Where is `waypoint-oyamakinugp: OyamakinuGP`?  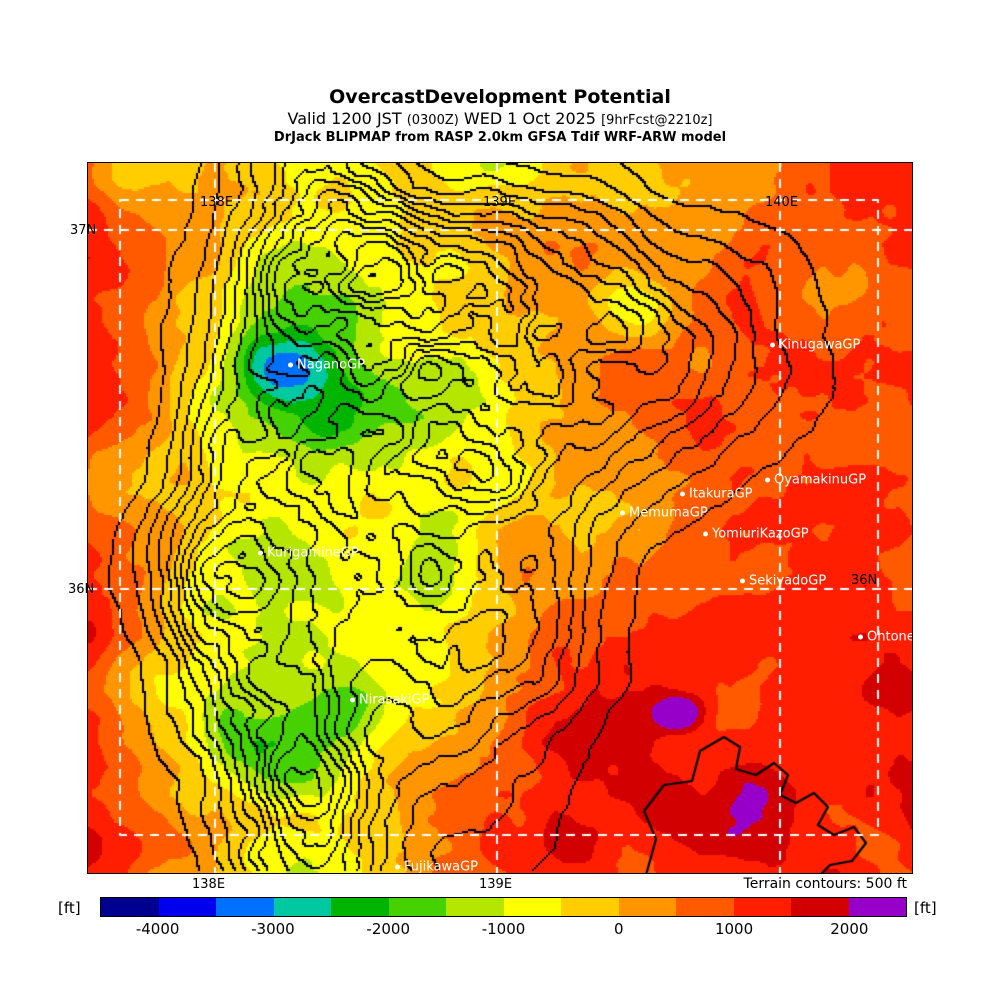 waypoint-oyamakinugp: OyamakinuGP is located at coordinates (815, 480).